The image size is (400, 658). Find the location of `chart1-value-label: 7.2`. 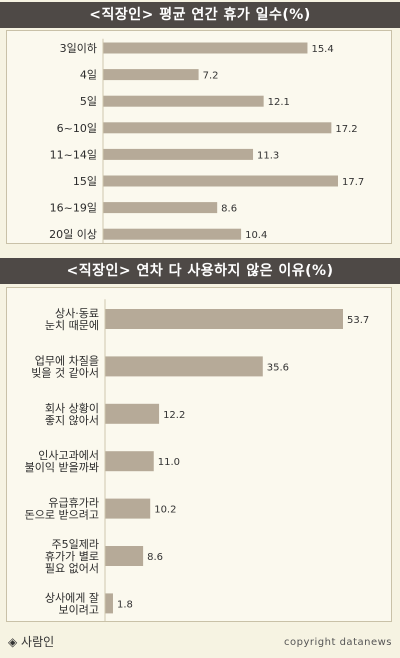

chart1-value-label: 7.2 is located at coordinates (211, 76).